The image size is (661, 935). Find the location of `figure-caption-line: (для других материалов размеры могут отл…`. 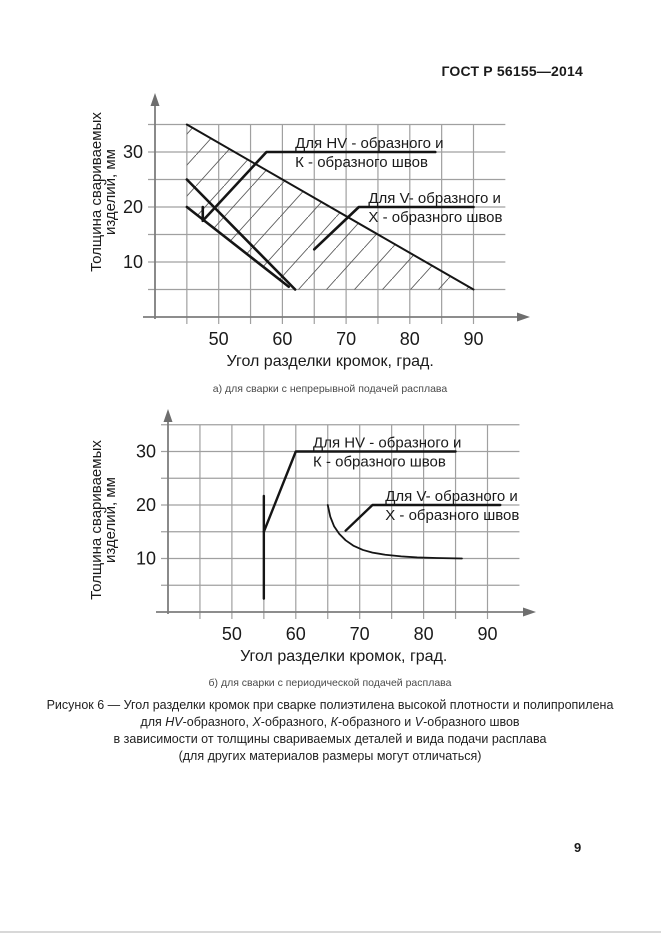

figure-caption-line: (для других материалов размеры могут отл… is located at coordinates (330, 756).